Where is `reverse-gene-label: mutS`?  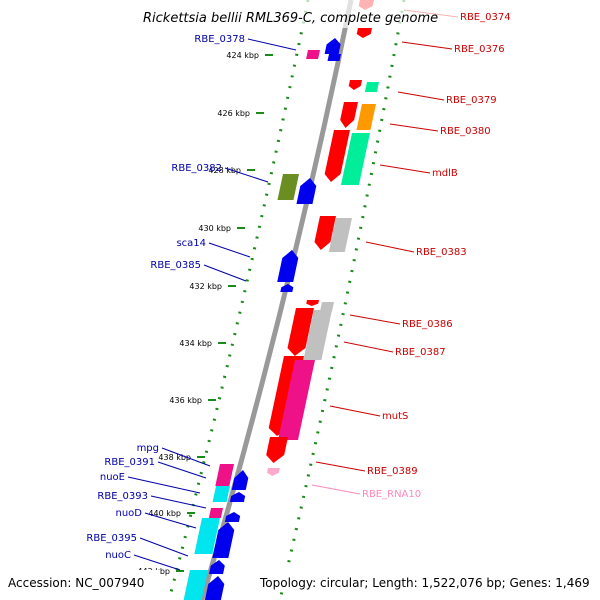 reverse-gene-label: mutS is located at coordinates (395, 416).